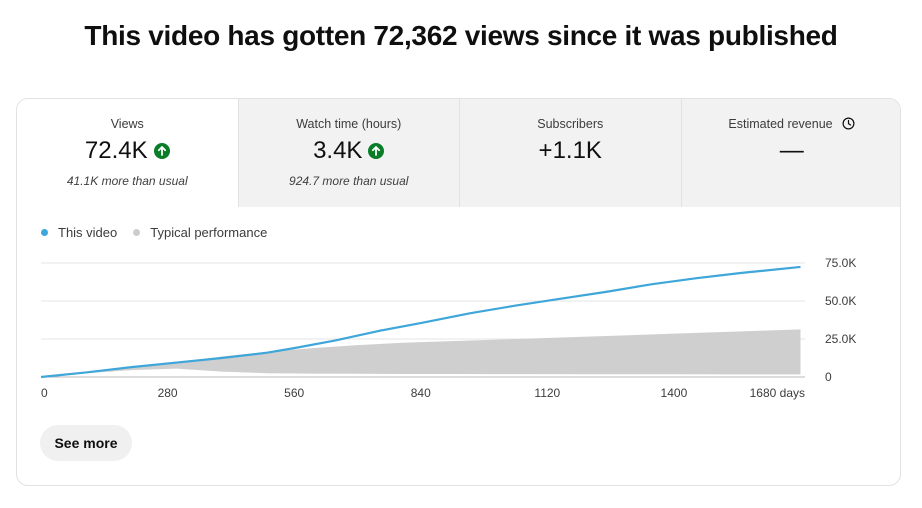 The width and height of the screenshot is (922, 508). Describe the element at coordinates (848, 125) in the screenshot. I see `clock-icon` at that location.